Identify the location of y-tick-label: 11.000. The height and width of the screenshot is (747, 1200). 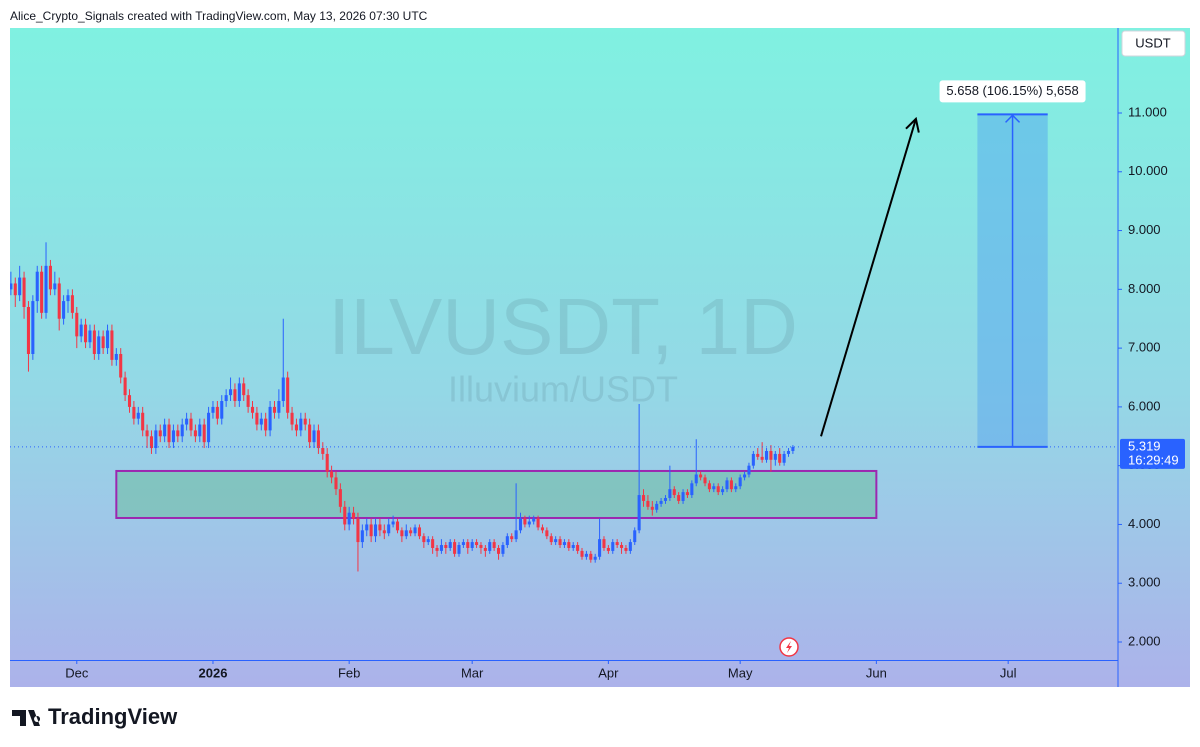
(1147, 111).